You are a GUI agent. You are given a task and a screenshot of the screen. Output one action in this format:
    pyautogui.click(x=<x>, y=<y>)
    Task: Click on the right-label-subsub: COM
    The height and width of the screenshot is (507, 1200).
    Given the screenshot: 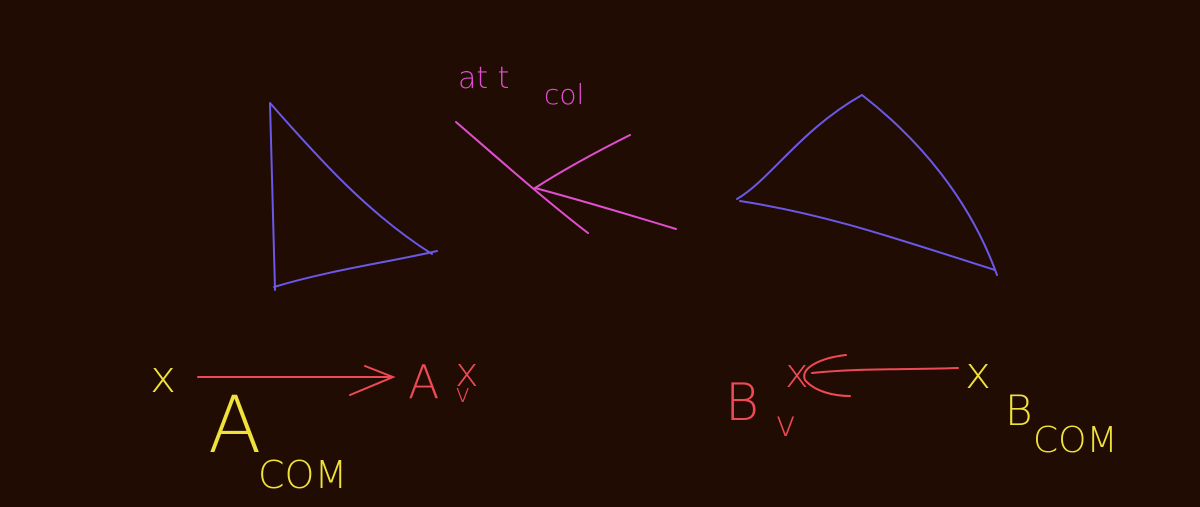 What is the action you would take?
    pyautogui.click(x=1075, y=440)
    